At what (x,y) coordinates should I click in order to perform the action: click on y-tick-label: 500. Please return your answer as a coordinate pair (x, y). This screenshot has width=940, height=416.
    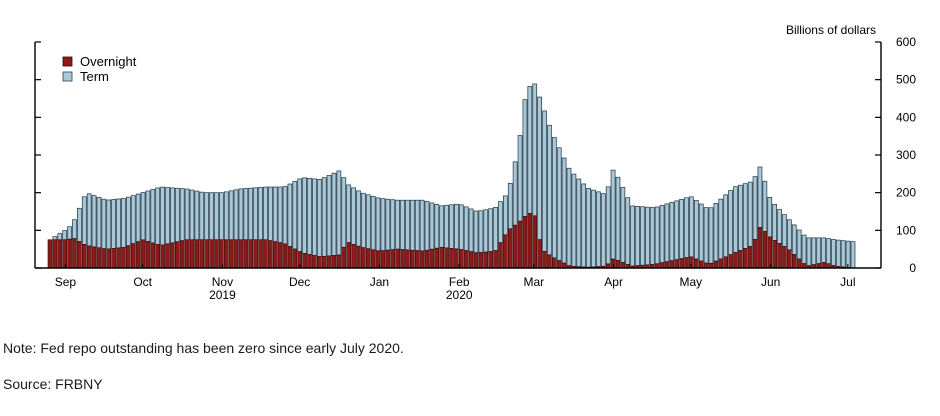
    Looking at the image, I should click on (906, 80).